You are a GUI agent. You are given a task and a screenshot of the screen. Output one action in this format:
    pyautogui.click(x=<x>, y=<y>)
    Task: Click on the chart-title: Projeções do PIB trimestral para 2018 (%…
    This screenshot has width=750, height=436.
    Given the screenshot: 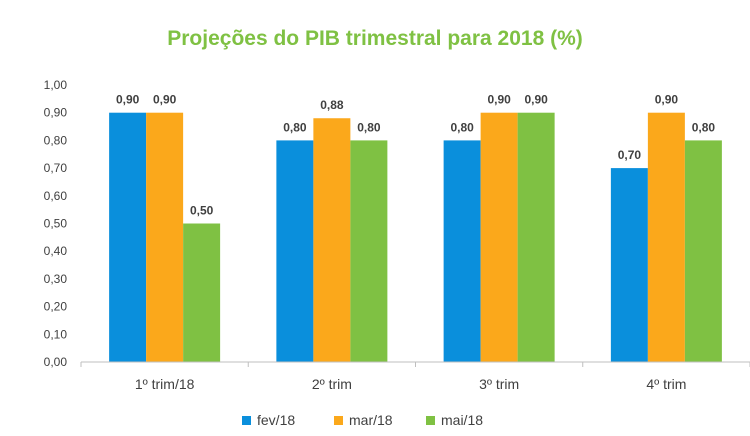 What is the action you would take?
    pyautogui.click(x=375, y=38)
    